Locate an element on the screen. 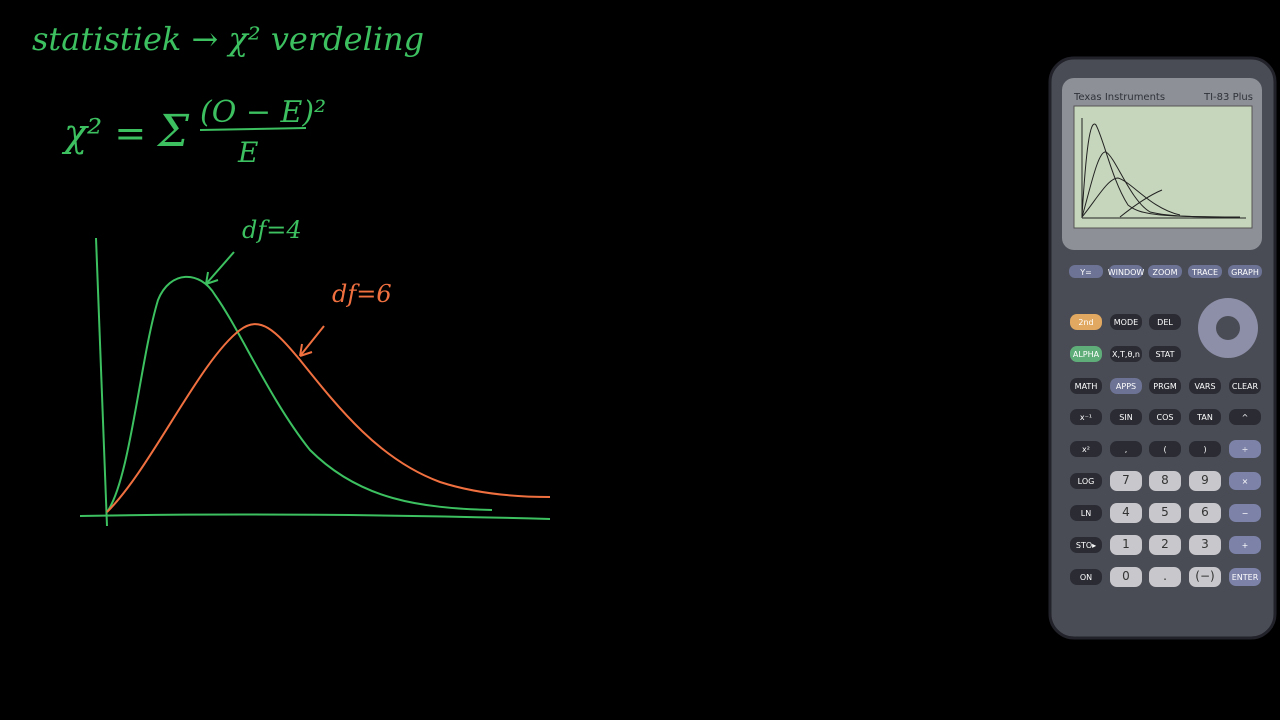 The width and height of the screenshot is (1280, 720). key-label: ALPHA is located at coordinates (1086, 354).